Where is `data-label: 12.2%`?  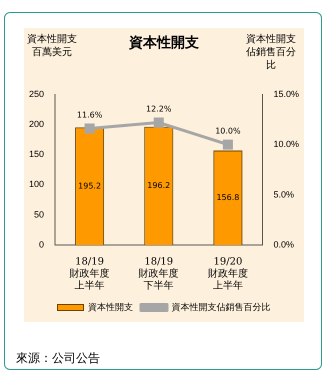
data-label: 12.2% is located at coordinates (159, 109).